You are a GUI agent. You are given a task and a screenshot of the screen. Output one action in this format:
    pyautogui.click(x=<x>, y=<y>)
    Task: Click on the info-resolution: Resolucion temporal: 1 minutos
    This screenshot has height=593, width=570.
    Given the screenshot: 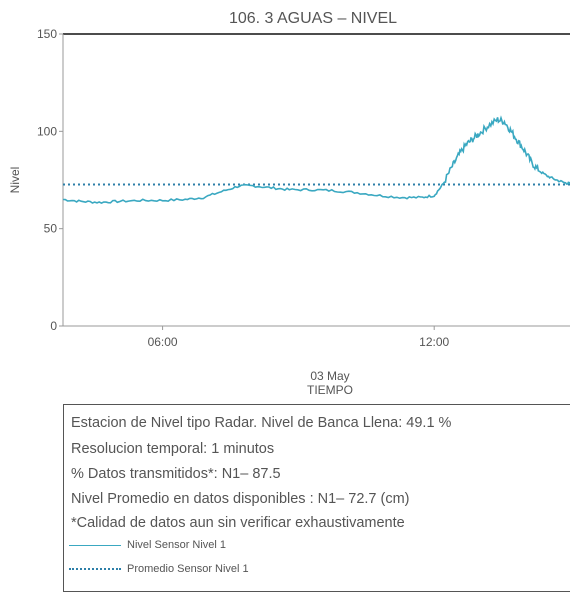 What is the action you would take?
    pyautogui.click(x=173, y=449)
    